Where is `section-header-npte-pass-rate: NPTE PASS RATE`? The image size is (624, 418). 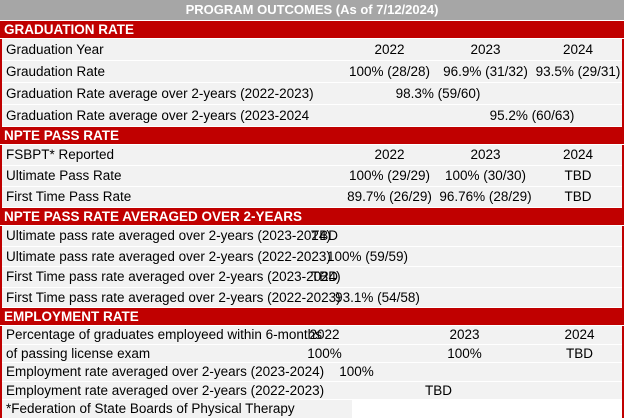 section-header-npte-pass-rate: NPTE PASS RATE is located at coordinates (312, 136).